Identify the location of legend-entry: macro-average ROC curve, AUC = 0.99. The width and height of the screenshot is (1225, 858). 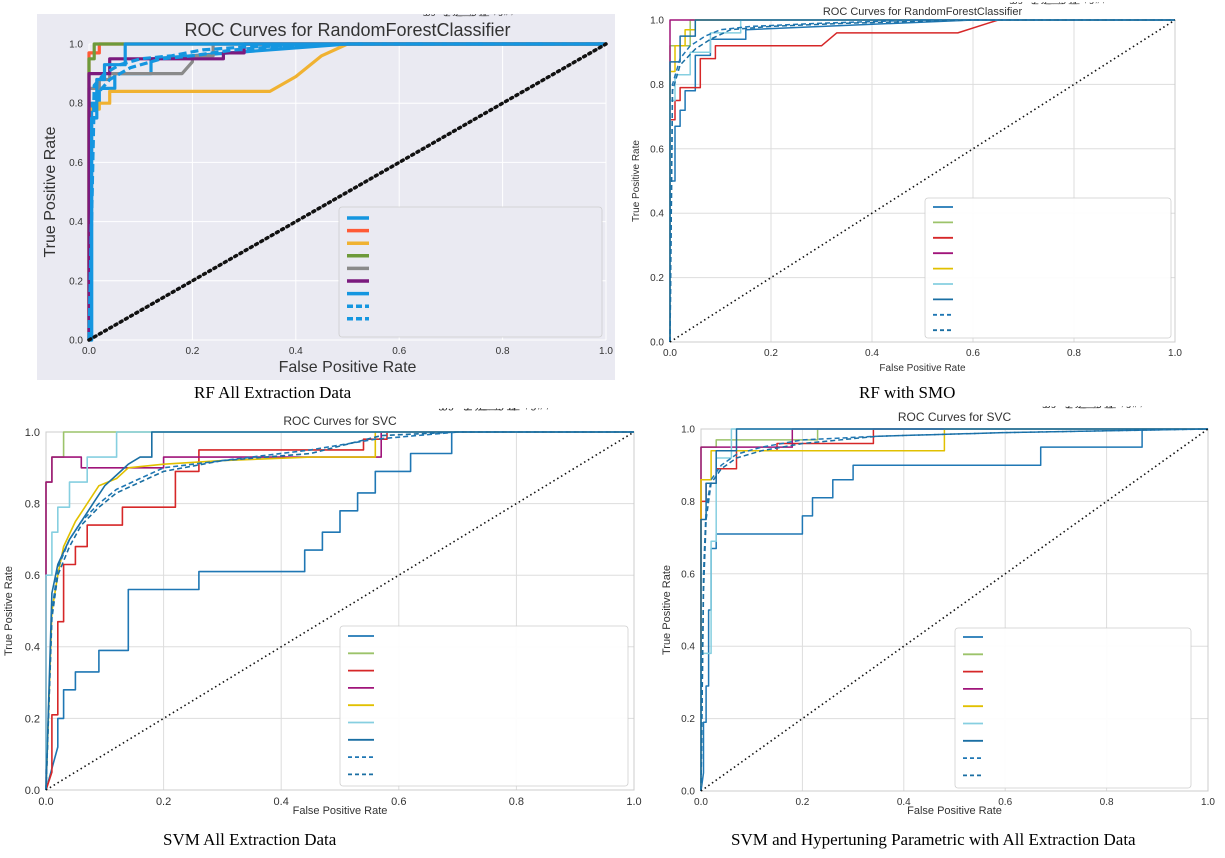
(1043, 3).